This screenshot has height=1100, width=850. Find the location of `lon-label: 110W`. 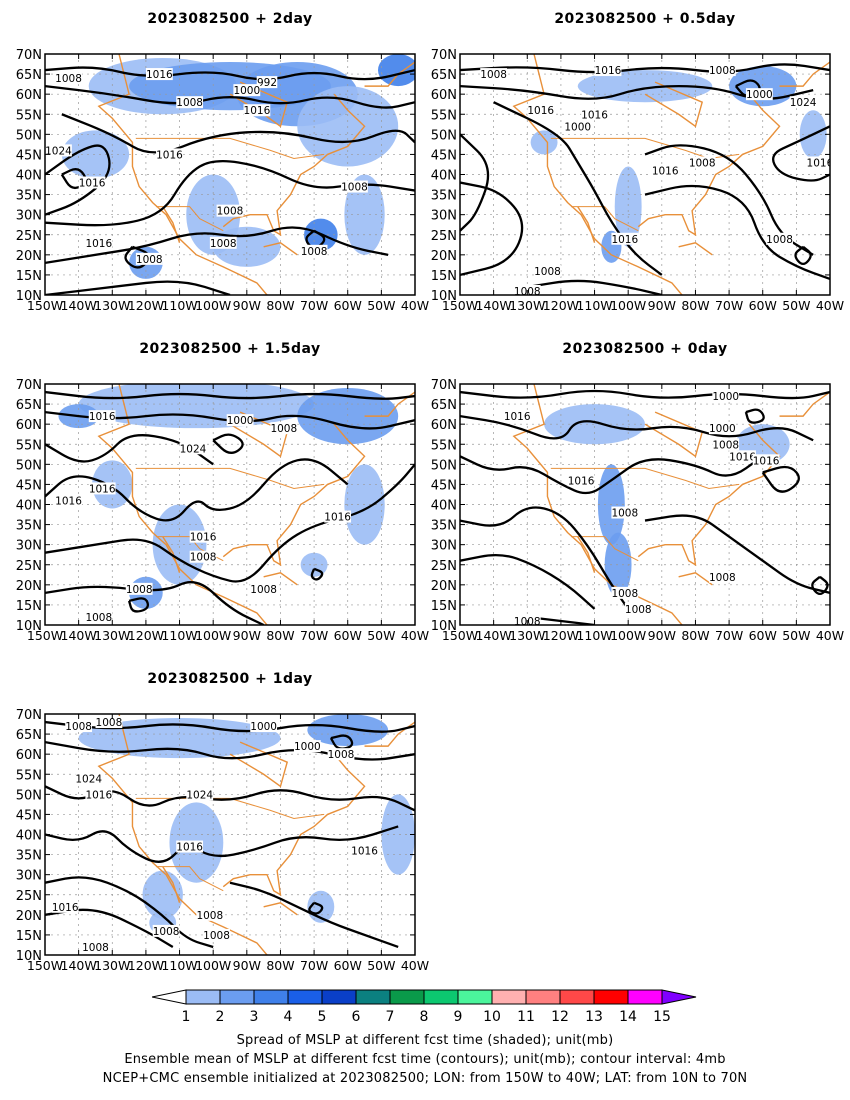

lon-label: 110W is located at coordinates (179, 305).